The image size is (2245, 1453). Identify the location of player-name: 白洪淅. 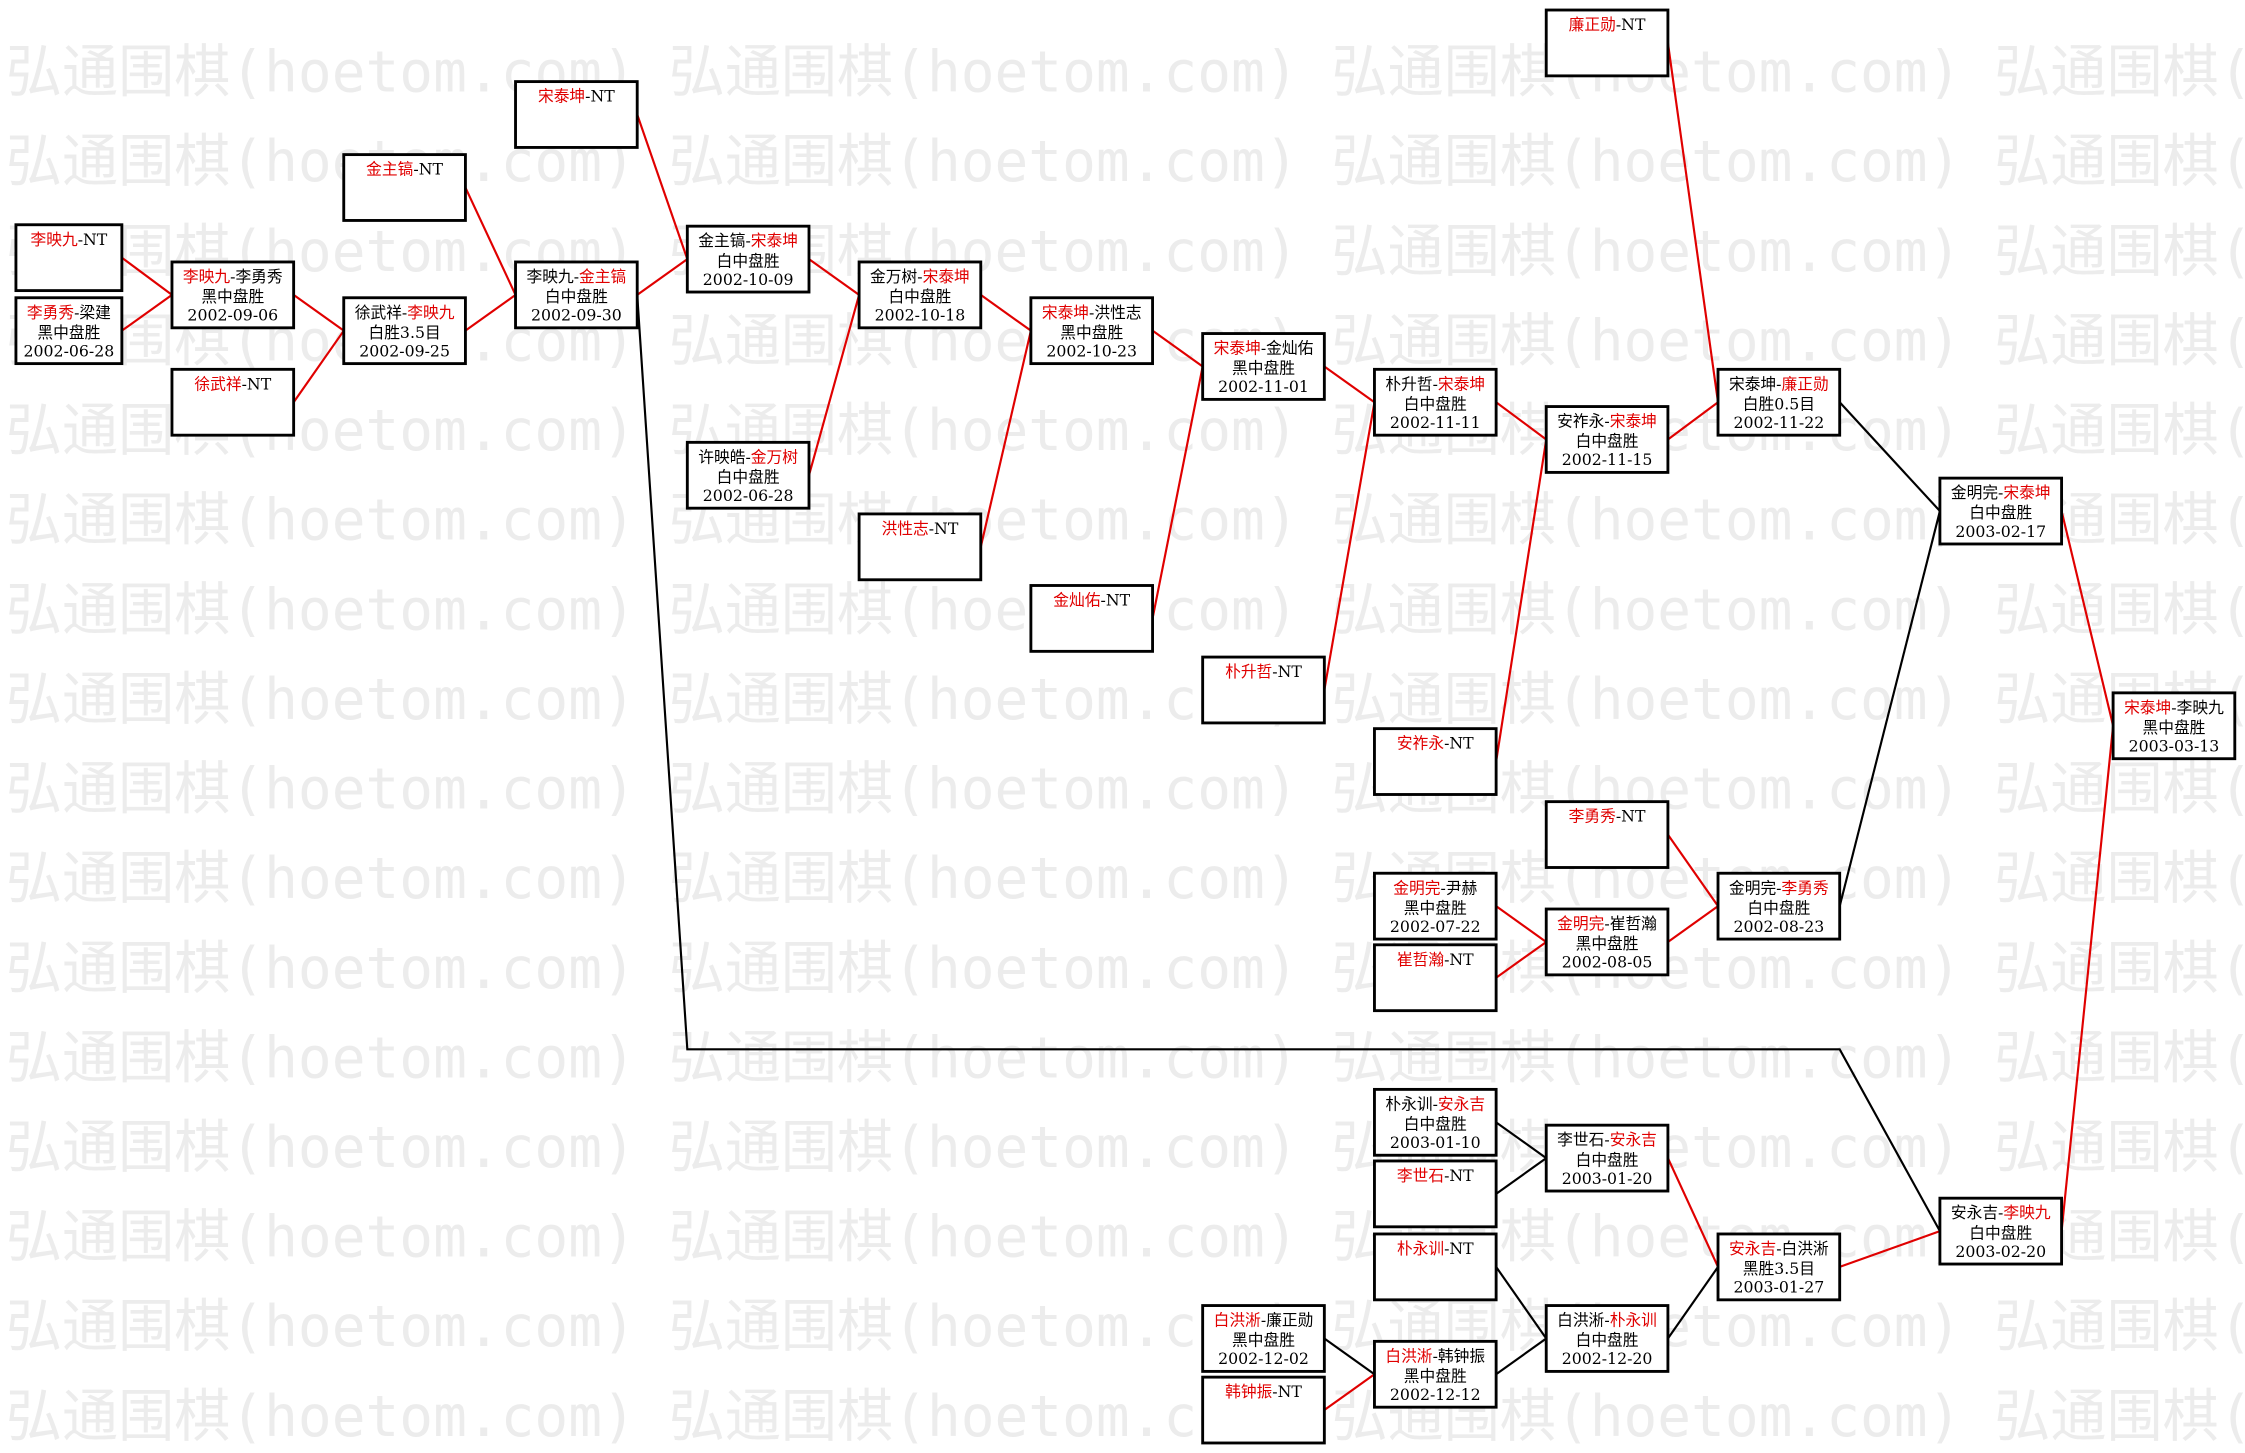
(1237, 1320).